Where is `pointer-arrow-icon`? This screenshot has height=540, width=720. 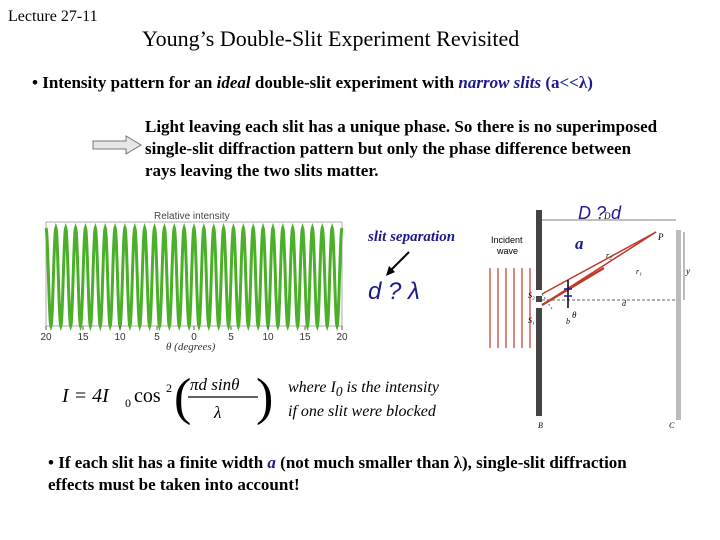
pointer-arrow-icon is located at coordinates (398, 263).